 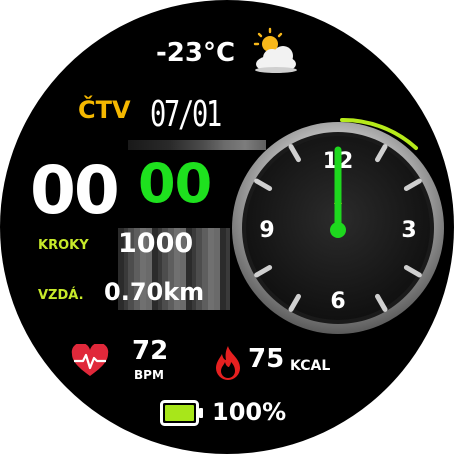 What do you see at coordinates (156, 243) in the screenshot?
I see `steps-value: 1000` at bounding box center [156, 243].